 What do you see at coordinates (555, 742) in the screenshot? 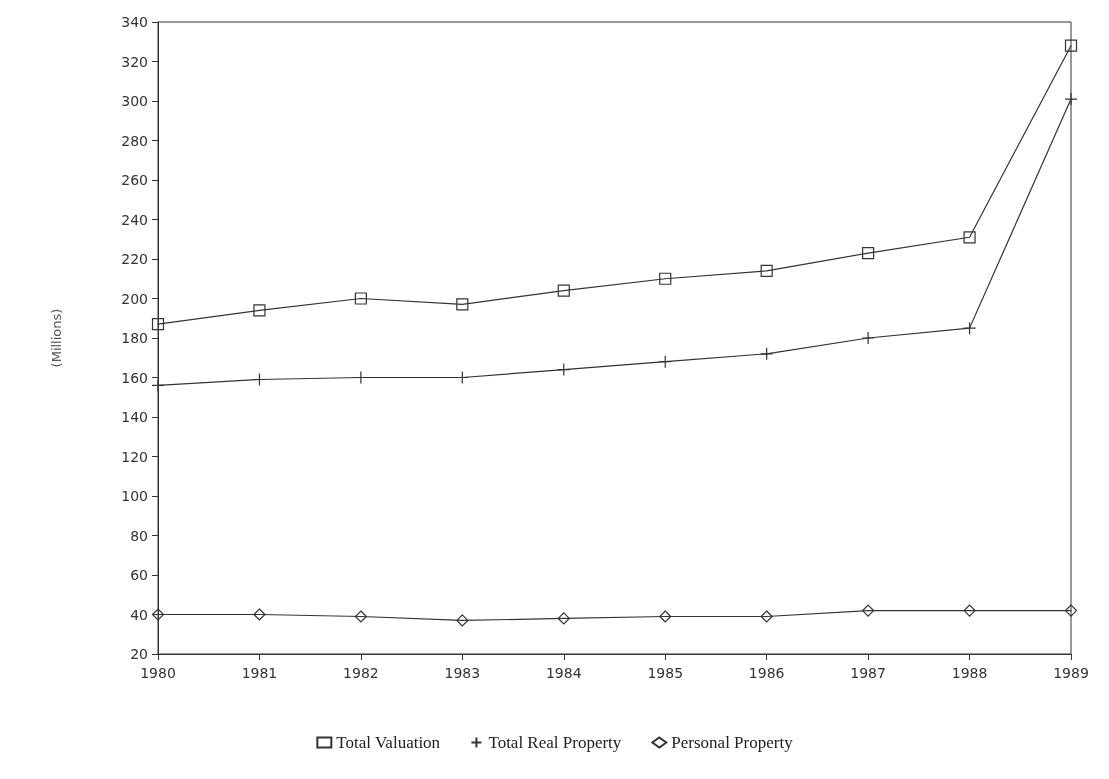
I see `legend-label: Total Real Property` at bounding box center [555, 742].